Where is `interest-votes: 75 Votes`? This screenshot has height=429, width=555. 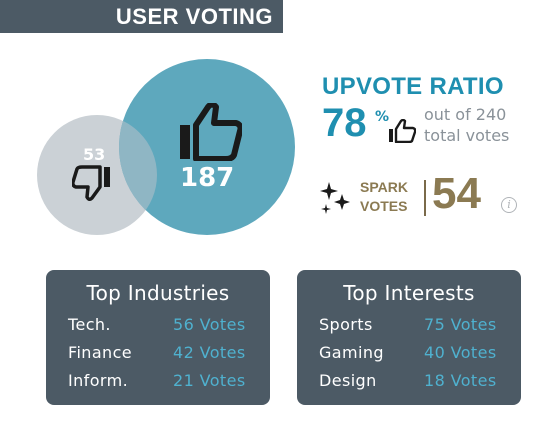
interest-votes: 75 Votes is located at coordinates (460, 324).